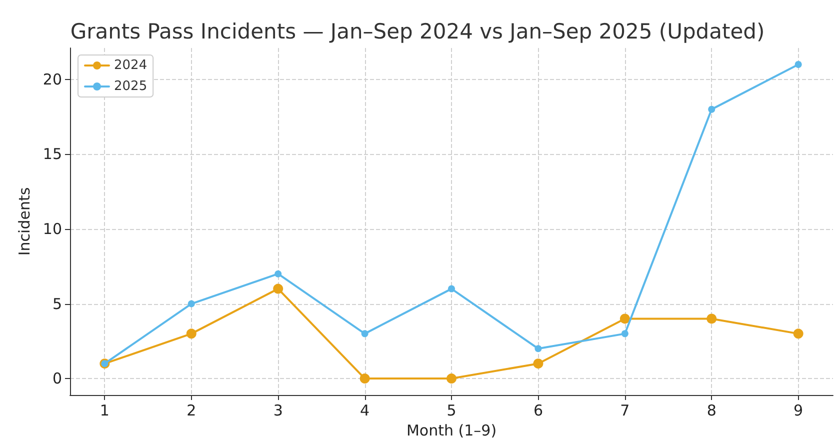 The width and height of the screenshot is (835, 443). Describe the element at coordinates (105, 411) in the screenshot. I see `x-tick-label: 1` at that location.